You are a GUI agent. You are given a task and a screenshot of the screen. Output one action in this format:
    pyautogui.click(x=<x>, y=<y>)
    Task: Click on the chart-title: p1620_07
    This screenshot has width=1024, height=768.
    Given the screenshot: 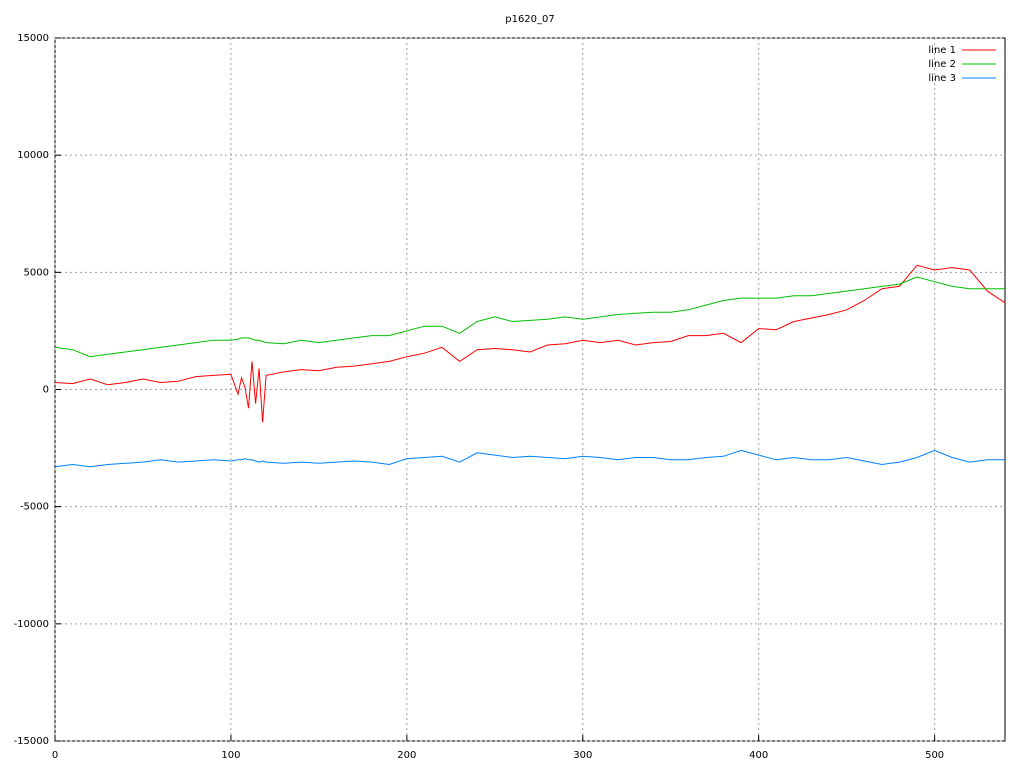 What is the action you would take?
    pyautogui.click(x=530, y=19)
    